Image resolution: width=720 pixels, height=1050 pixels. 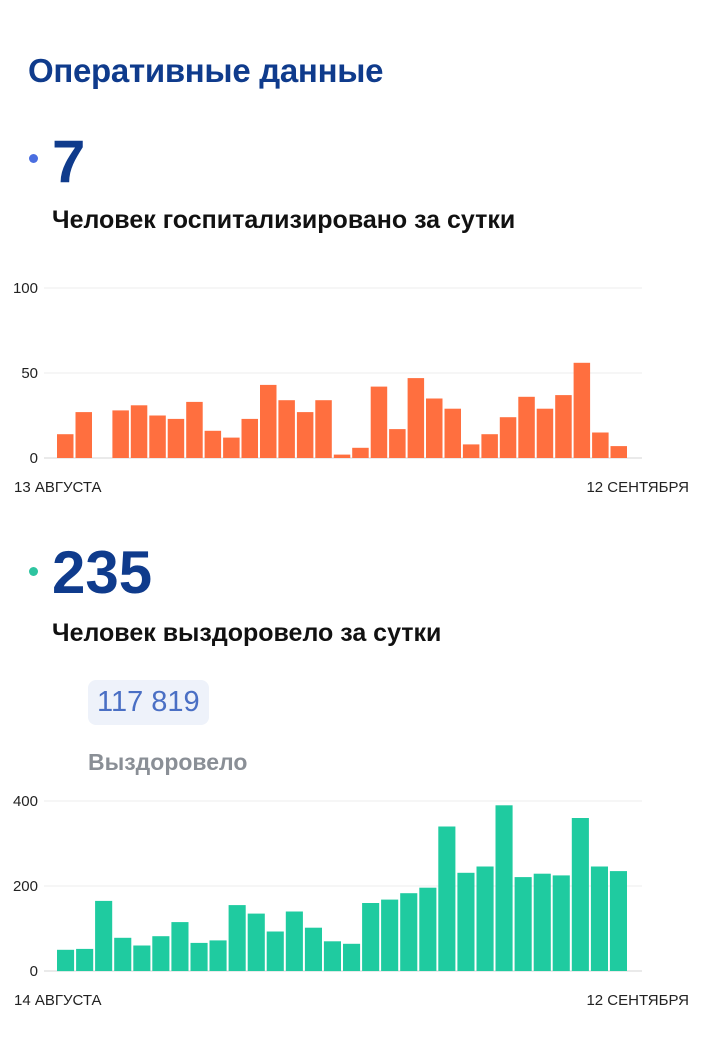 I want to click on hospitalized-value: 7, so click(x=69, y=161).